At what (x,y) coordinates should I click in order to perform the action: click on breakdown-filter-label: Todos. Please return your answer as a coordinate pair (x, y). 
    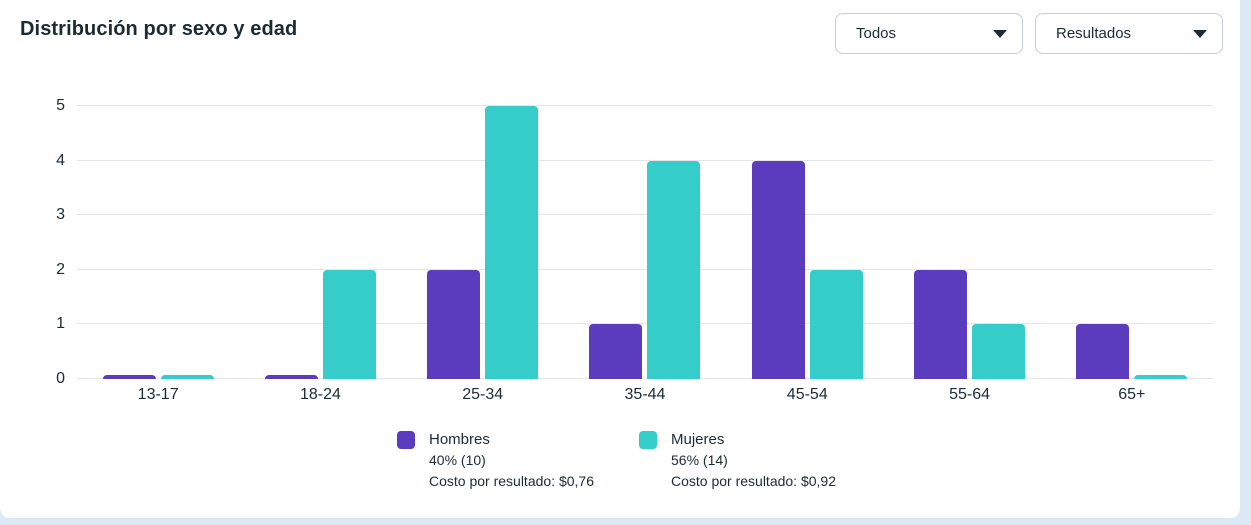
    Looking at the image, I should click on (876, 33).